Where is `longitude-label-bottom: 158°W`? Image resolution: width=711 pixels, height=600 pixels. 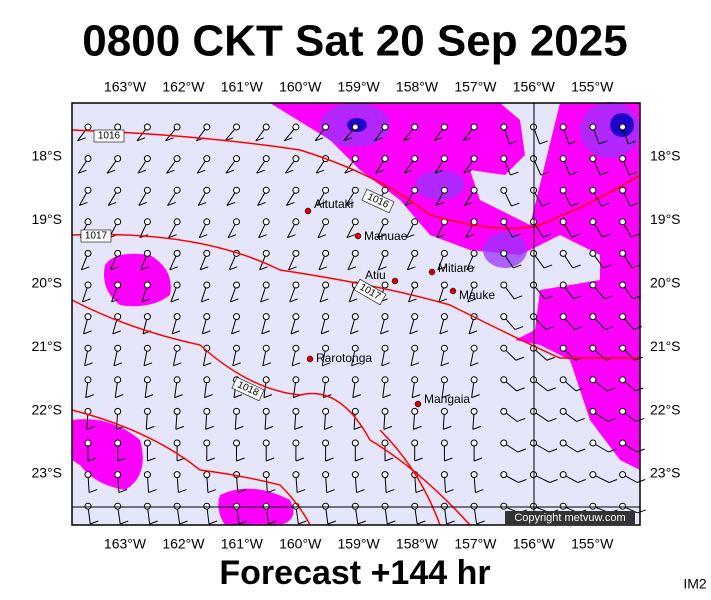 longitude-label-bottom: 158°W is located at coordinates (417, 544).